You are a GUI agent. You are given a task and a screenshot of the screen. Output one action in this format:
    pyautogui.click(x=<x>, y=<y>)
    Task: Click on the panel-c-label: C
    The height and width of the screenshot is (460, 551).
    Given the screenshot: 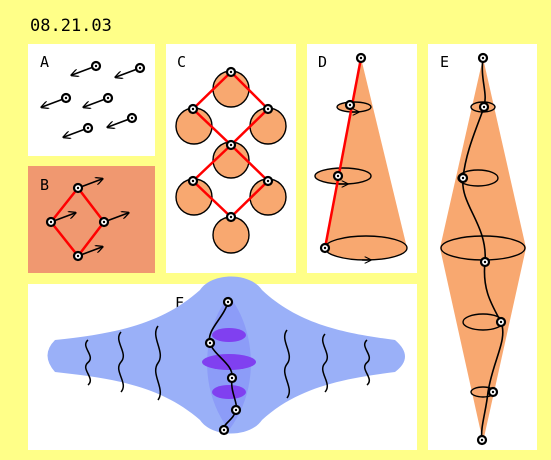 What is the action you would take?
    pyautogui.click(x=181, y=62)
    